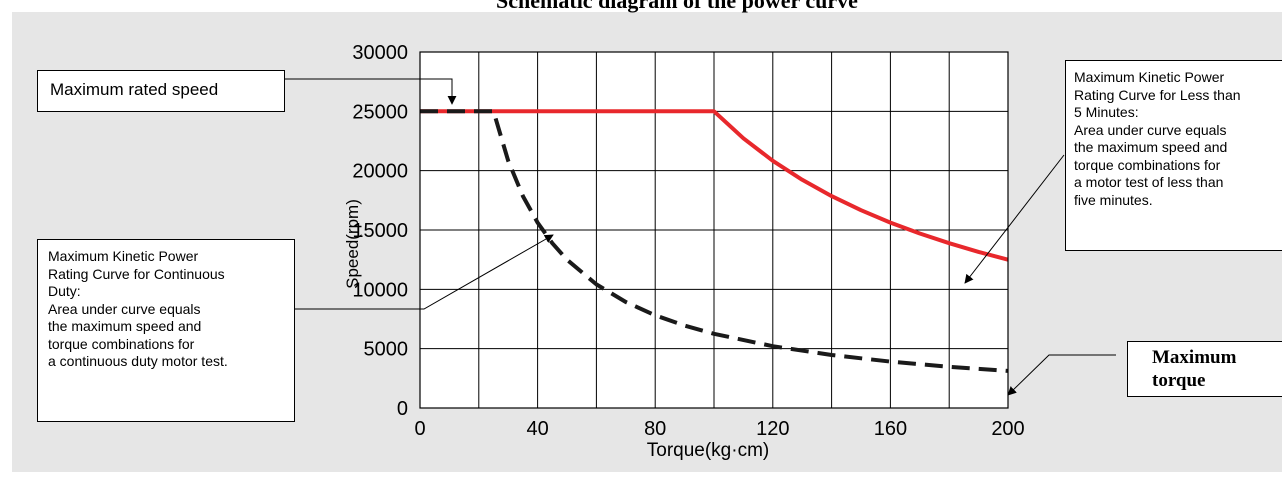 The image size is (1282, 492). What do you see at coordinates (136, 273) in the screenshot?
I see `callout-line: Rating Curve for Continuous` at bounding box center [136, 273].